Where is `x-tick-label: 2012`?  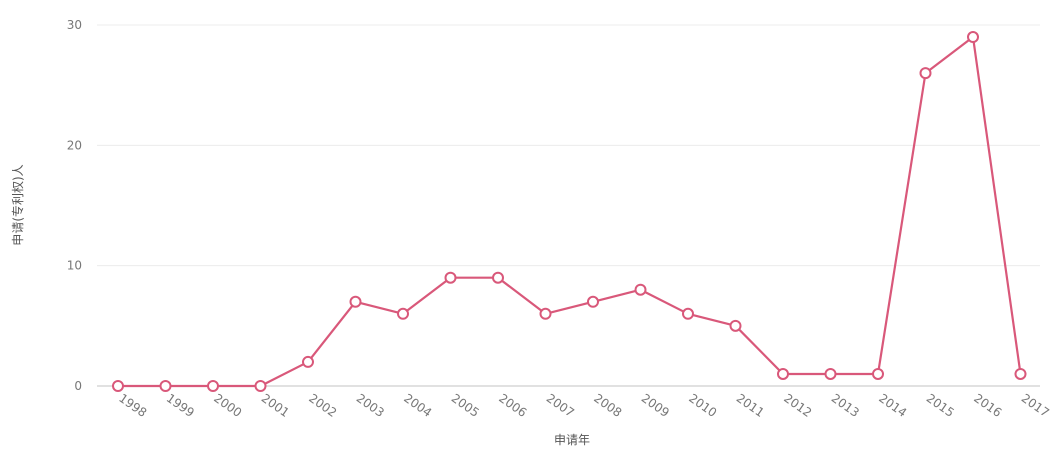 x-tick-label: 2012 is located at coordinates (797, 405).